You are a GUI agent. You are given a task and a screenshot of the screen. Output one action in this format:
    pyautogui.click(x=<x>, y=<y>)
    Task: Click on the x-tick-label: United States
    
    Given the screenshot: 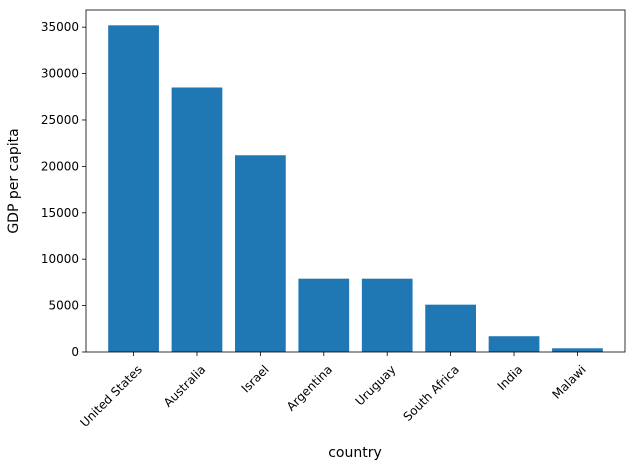 What is the action you would take?
    pyautogui.click(x=111, y=395)
    